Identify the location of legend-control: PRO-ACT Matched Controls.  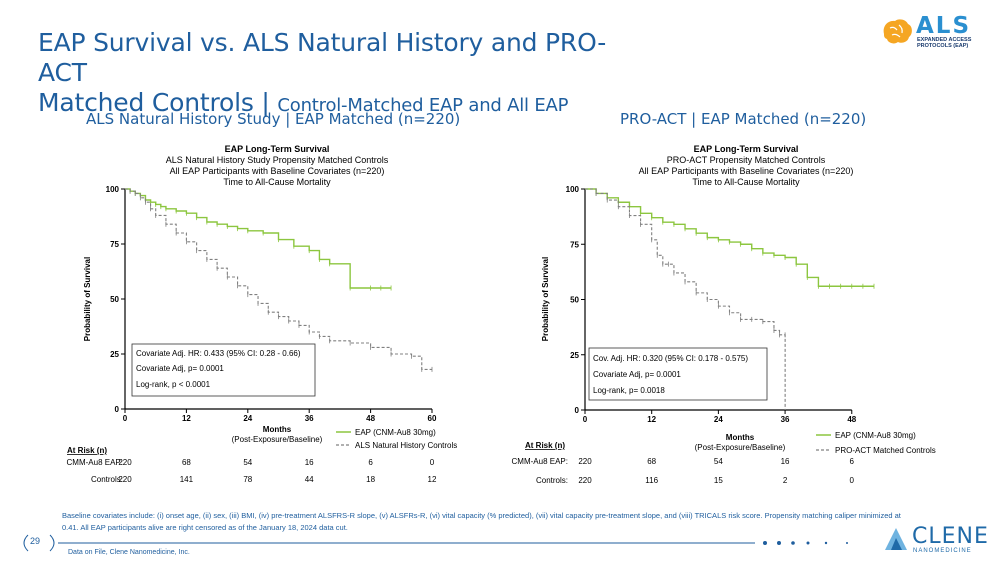
(885, 450).